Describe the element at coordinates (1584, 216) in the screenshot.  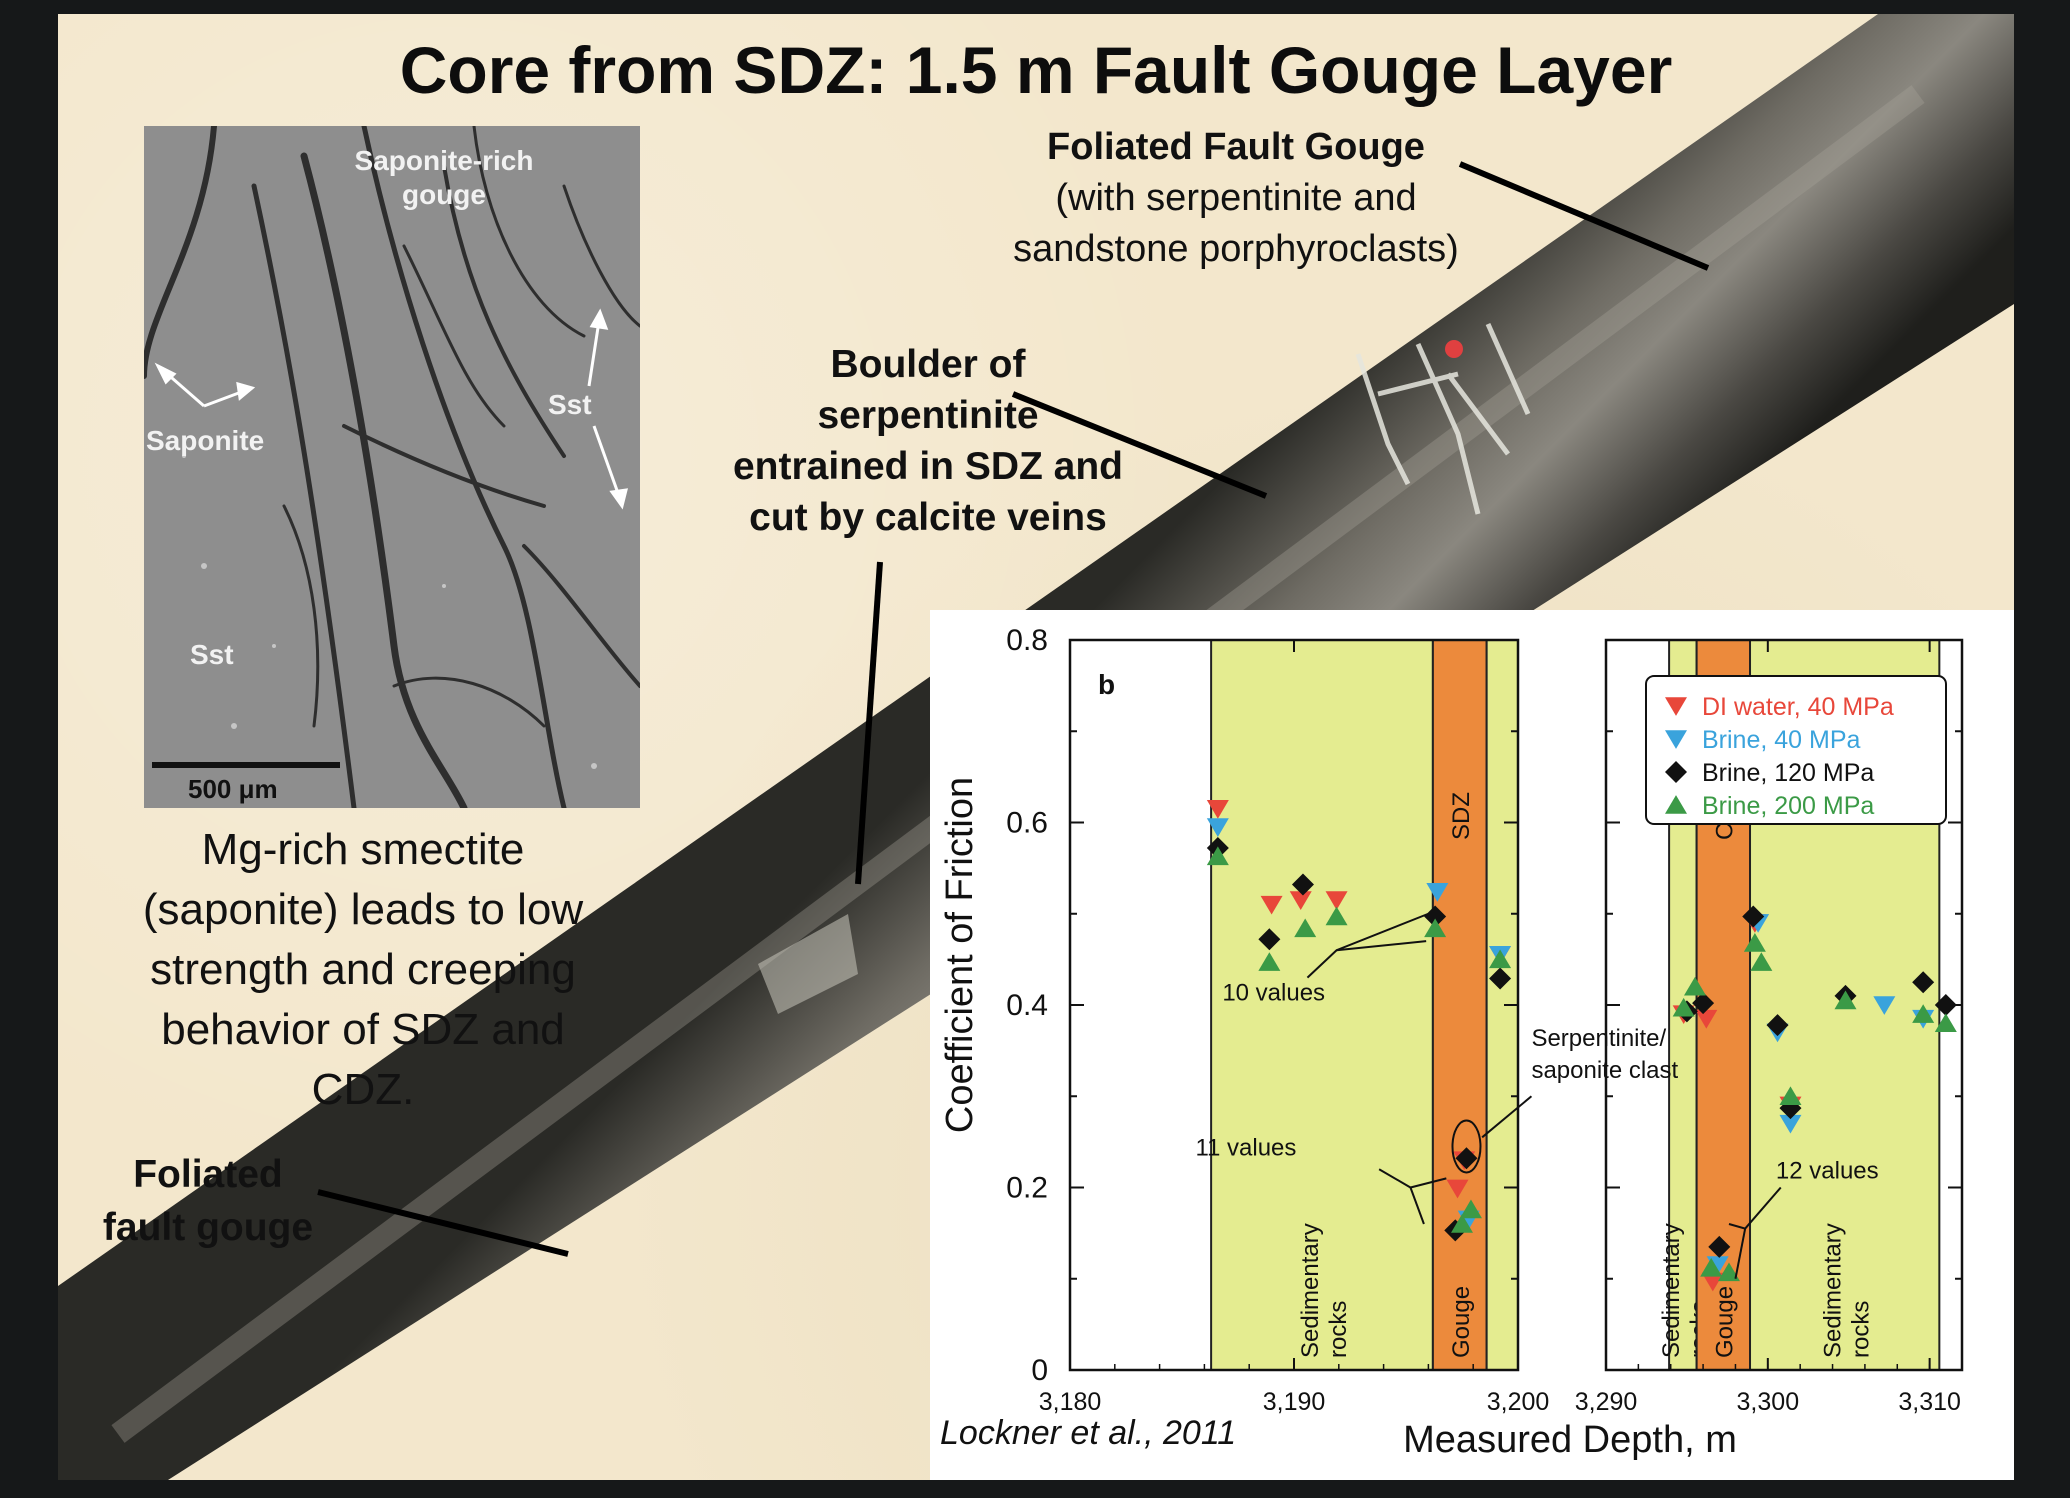
I see `leader-foliated-top` at that location.